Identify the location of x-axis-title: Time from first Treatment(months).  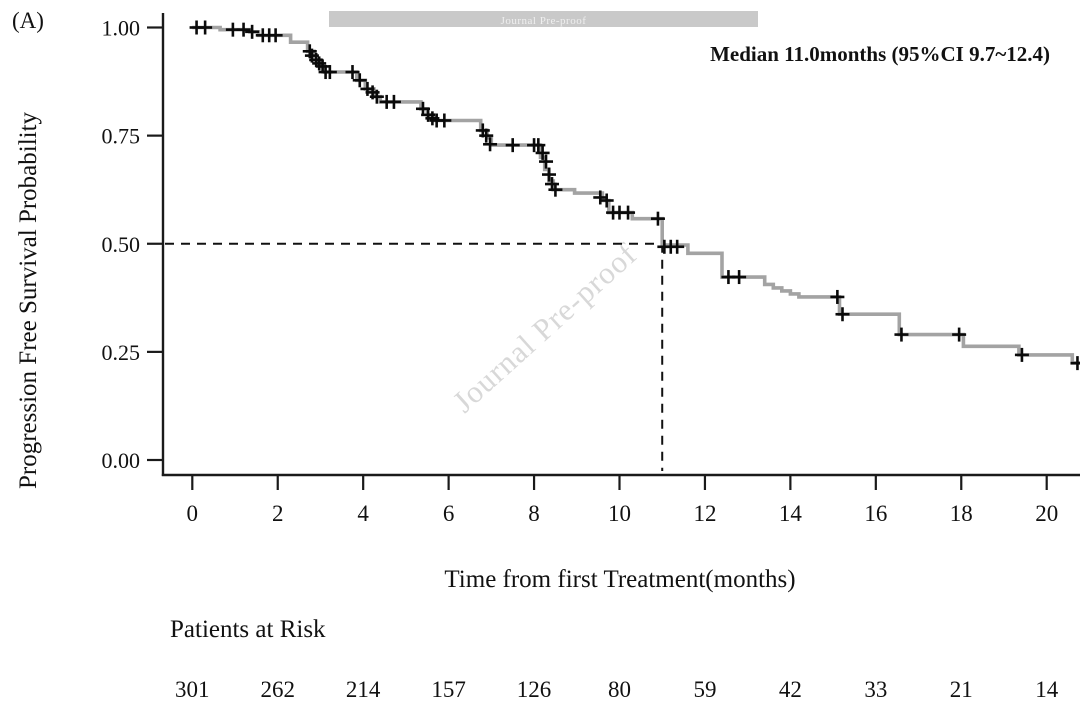
(620, 579).